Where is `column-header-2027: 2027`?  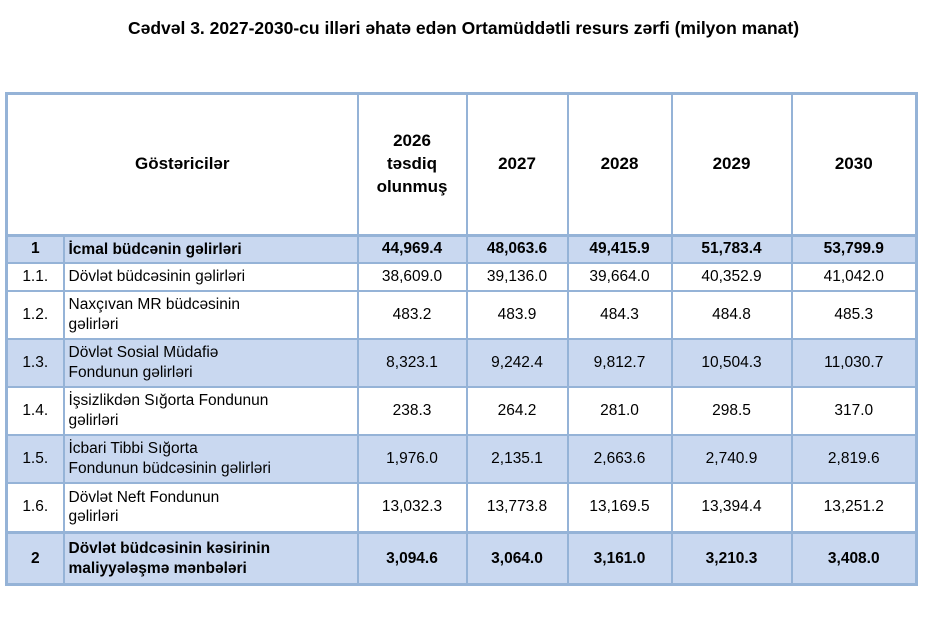
column-header-2027: 2027 is located at coordinates (517, 164).